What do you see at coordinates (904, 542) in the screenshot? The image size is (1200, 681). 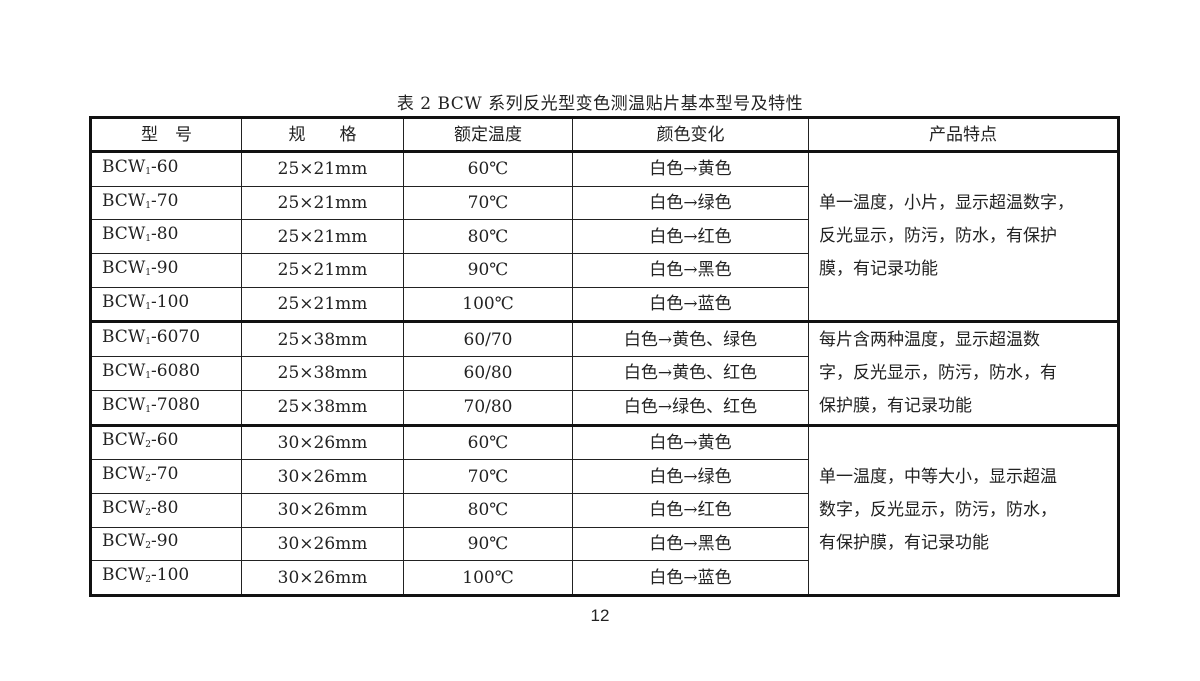 I see `feature-line: 有保护膜，有记录功能` at bounding box center [904, 542].